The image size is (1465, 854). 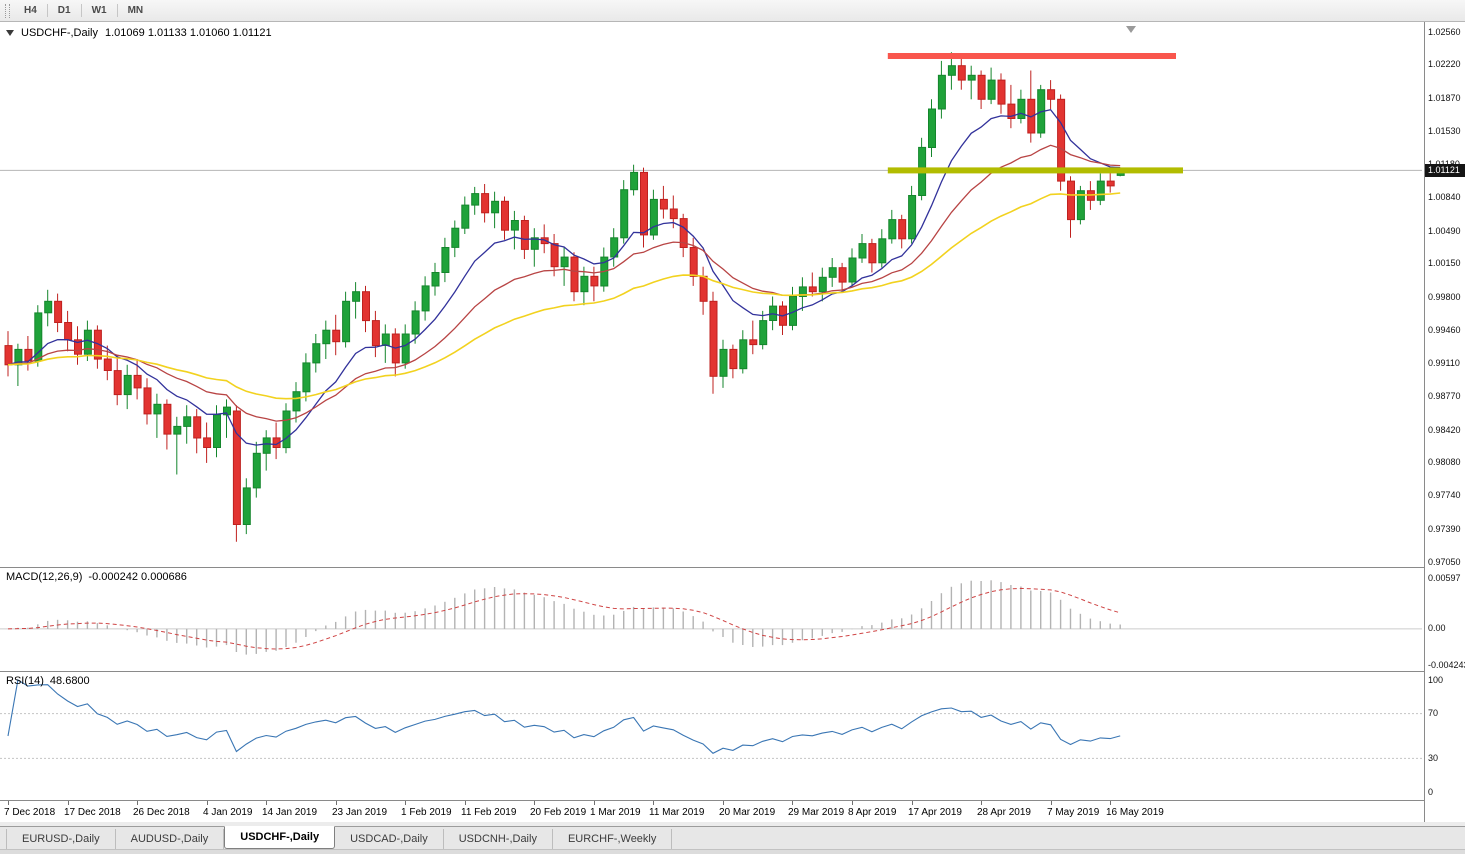 What do you see at coordinates (1433, 713) in the screenshot?
I see `rsi-scale-label: 70` at bounding box center [1433, 713].